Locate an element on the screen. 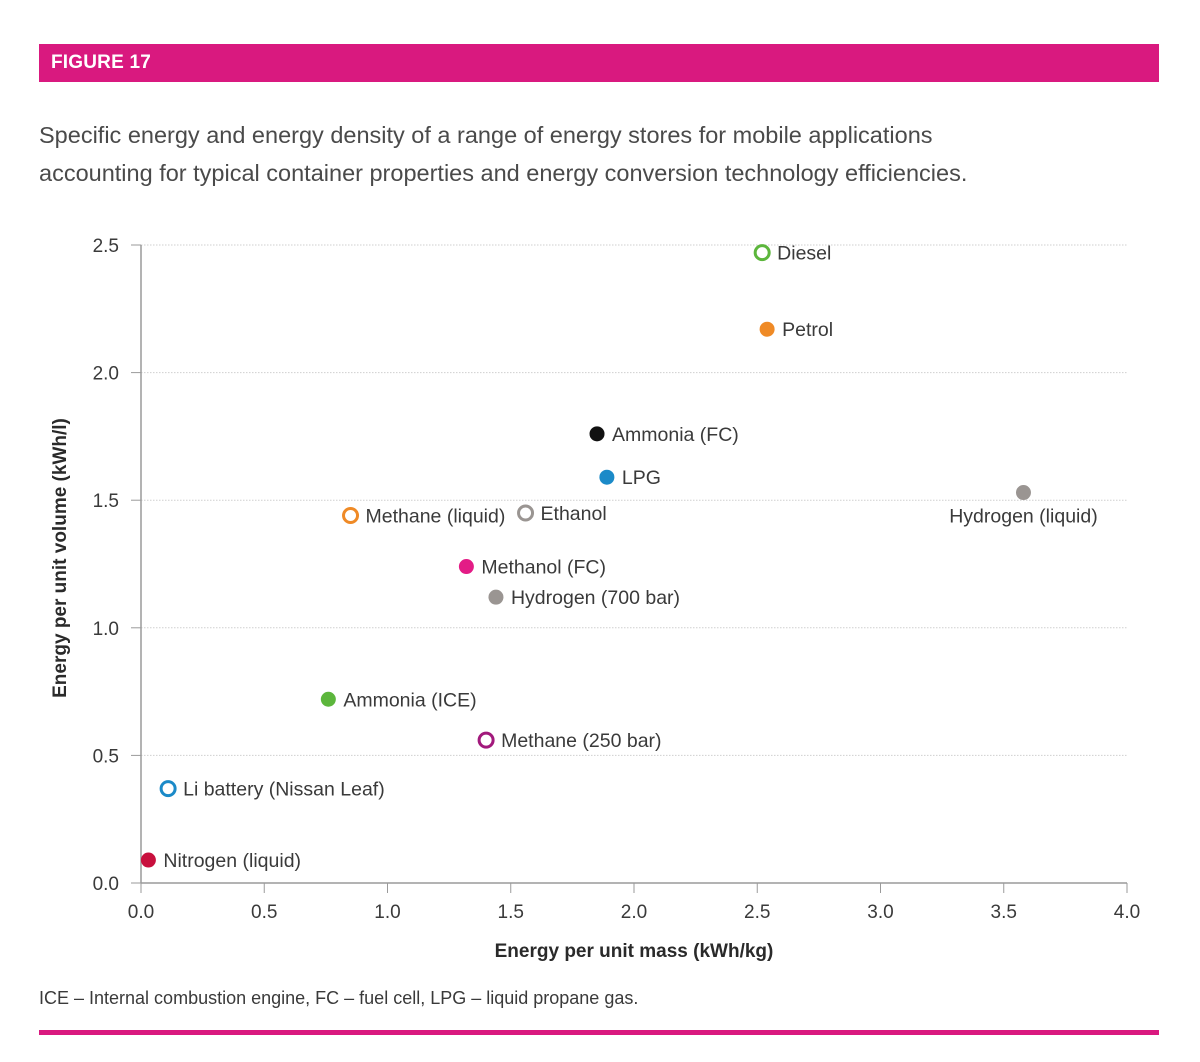 This screenshot has width=1200, height=1062. data-label: Petrol is located at coordinates (807, 330).